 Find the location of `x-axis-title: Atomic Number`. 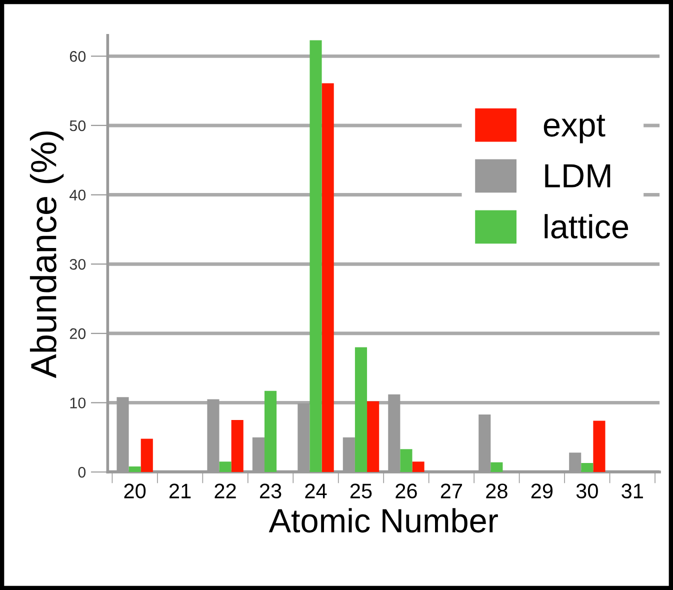

x-axis-title: Atomic Number is located at coordinates (383, 520).